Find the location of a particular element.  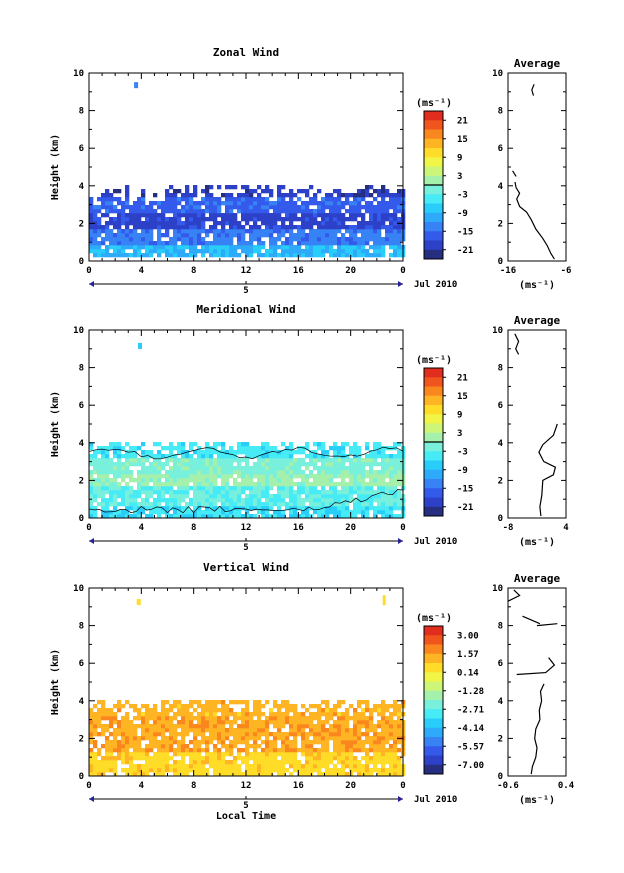

x-axis-label: Local Time is located at coordinates (246, 816).